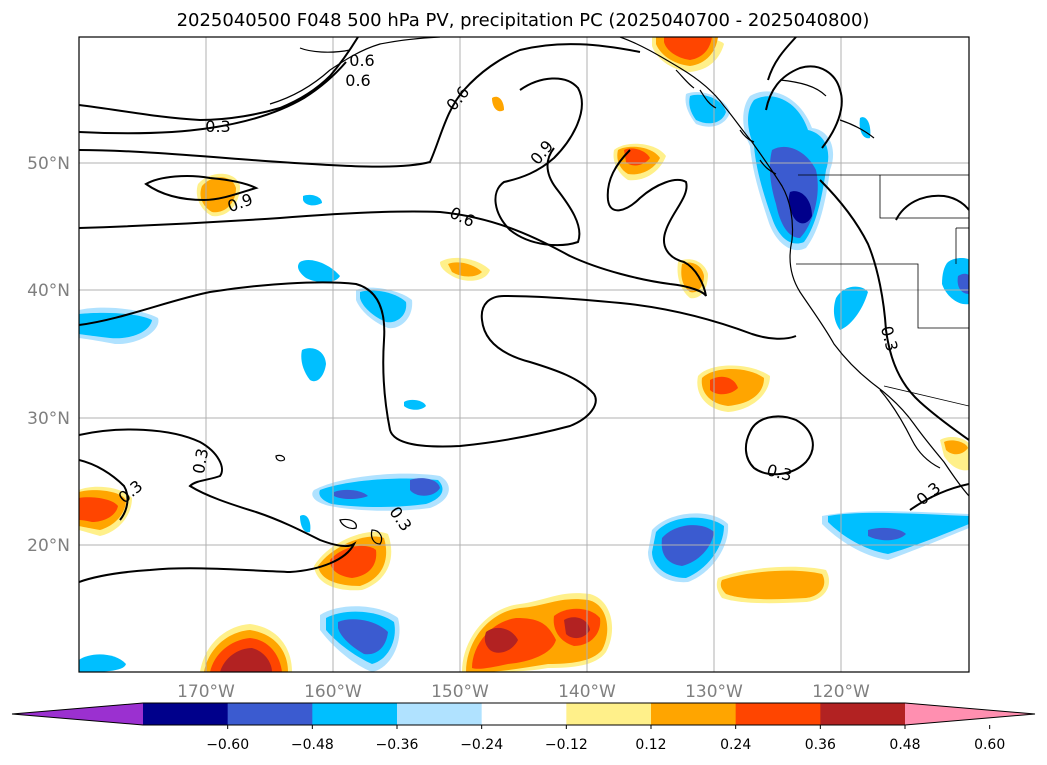  What do you see at coordinates (397, 745) in the screenshot?
I see `colorbar-tick-label: −0.36` at bounding box center [397, 745].